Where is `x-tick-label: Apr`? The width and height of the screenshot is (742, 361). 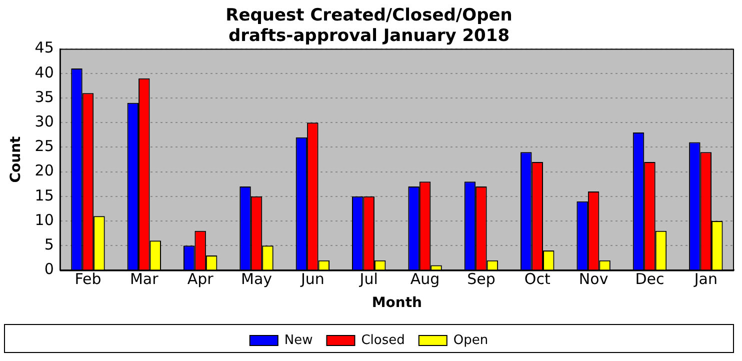
x-tick-label: Apr is located at coordinates (200, 279).